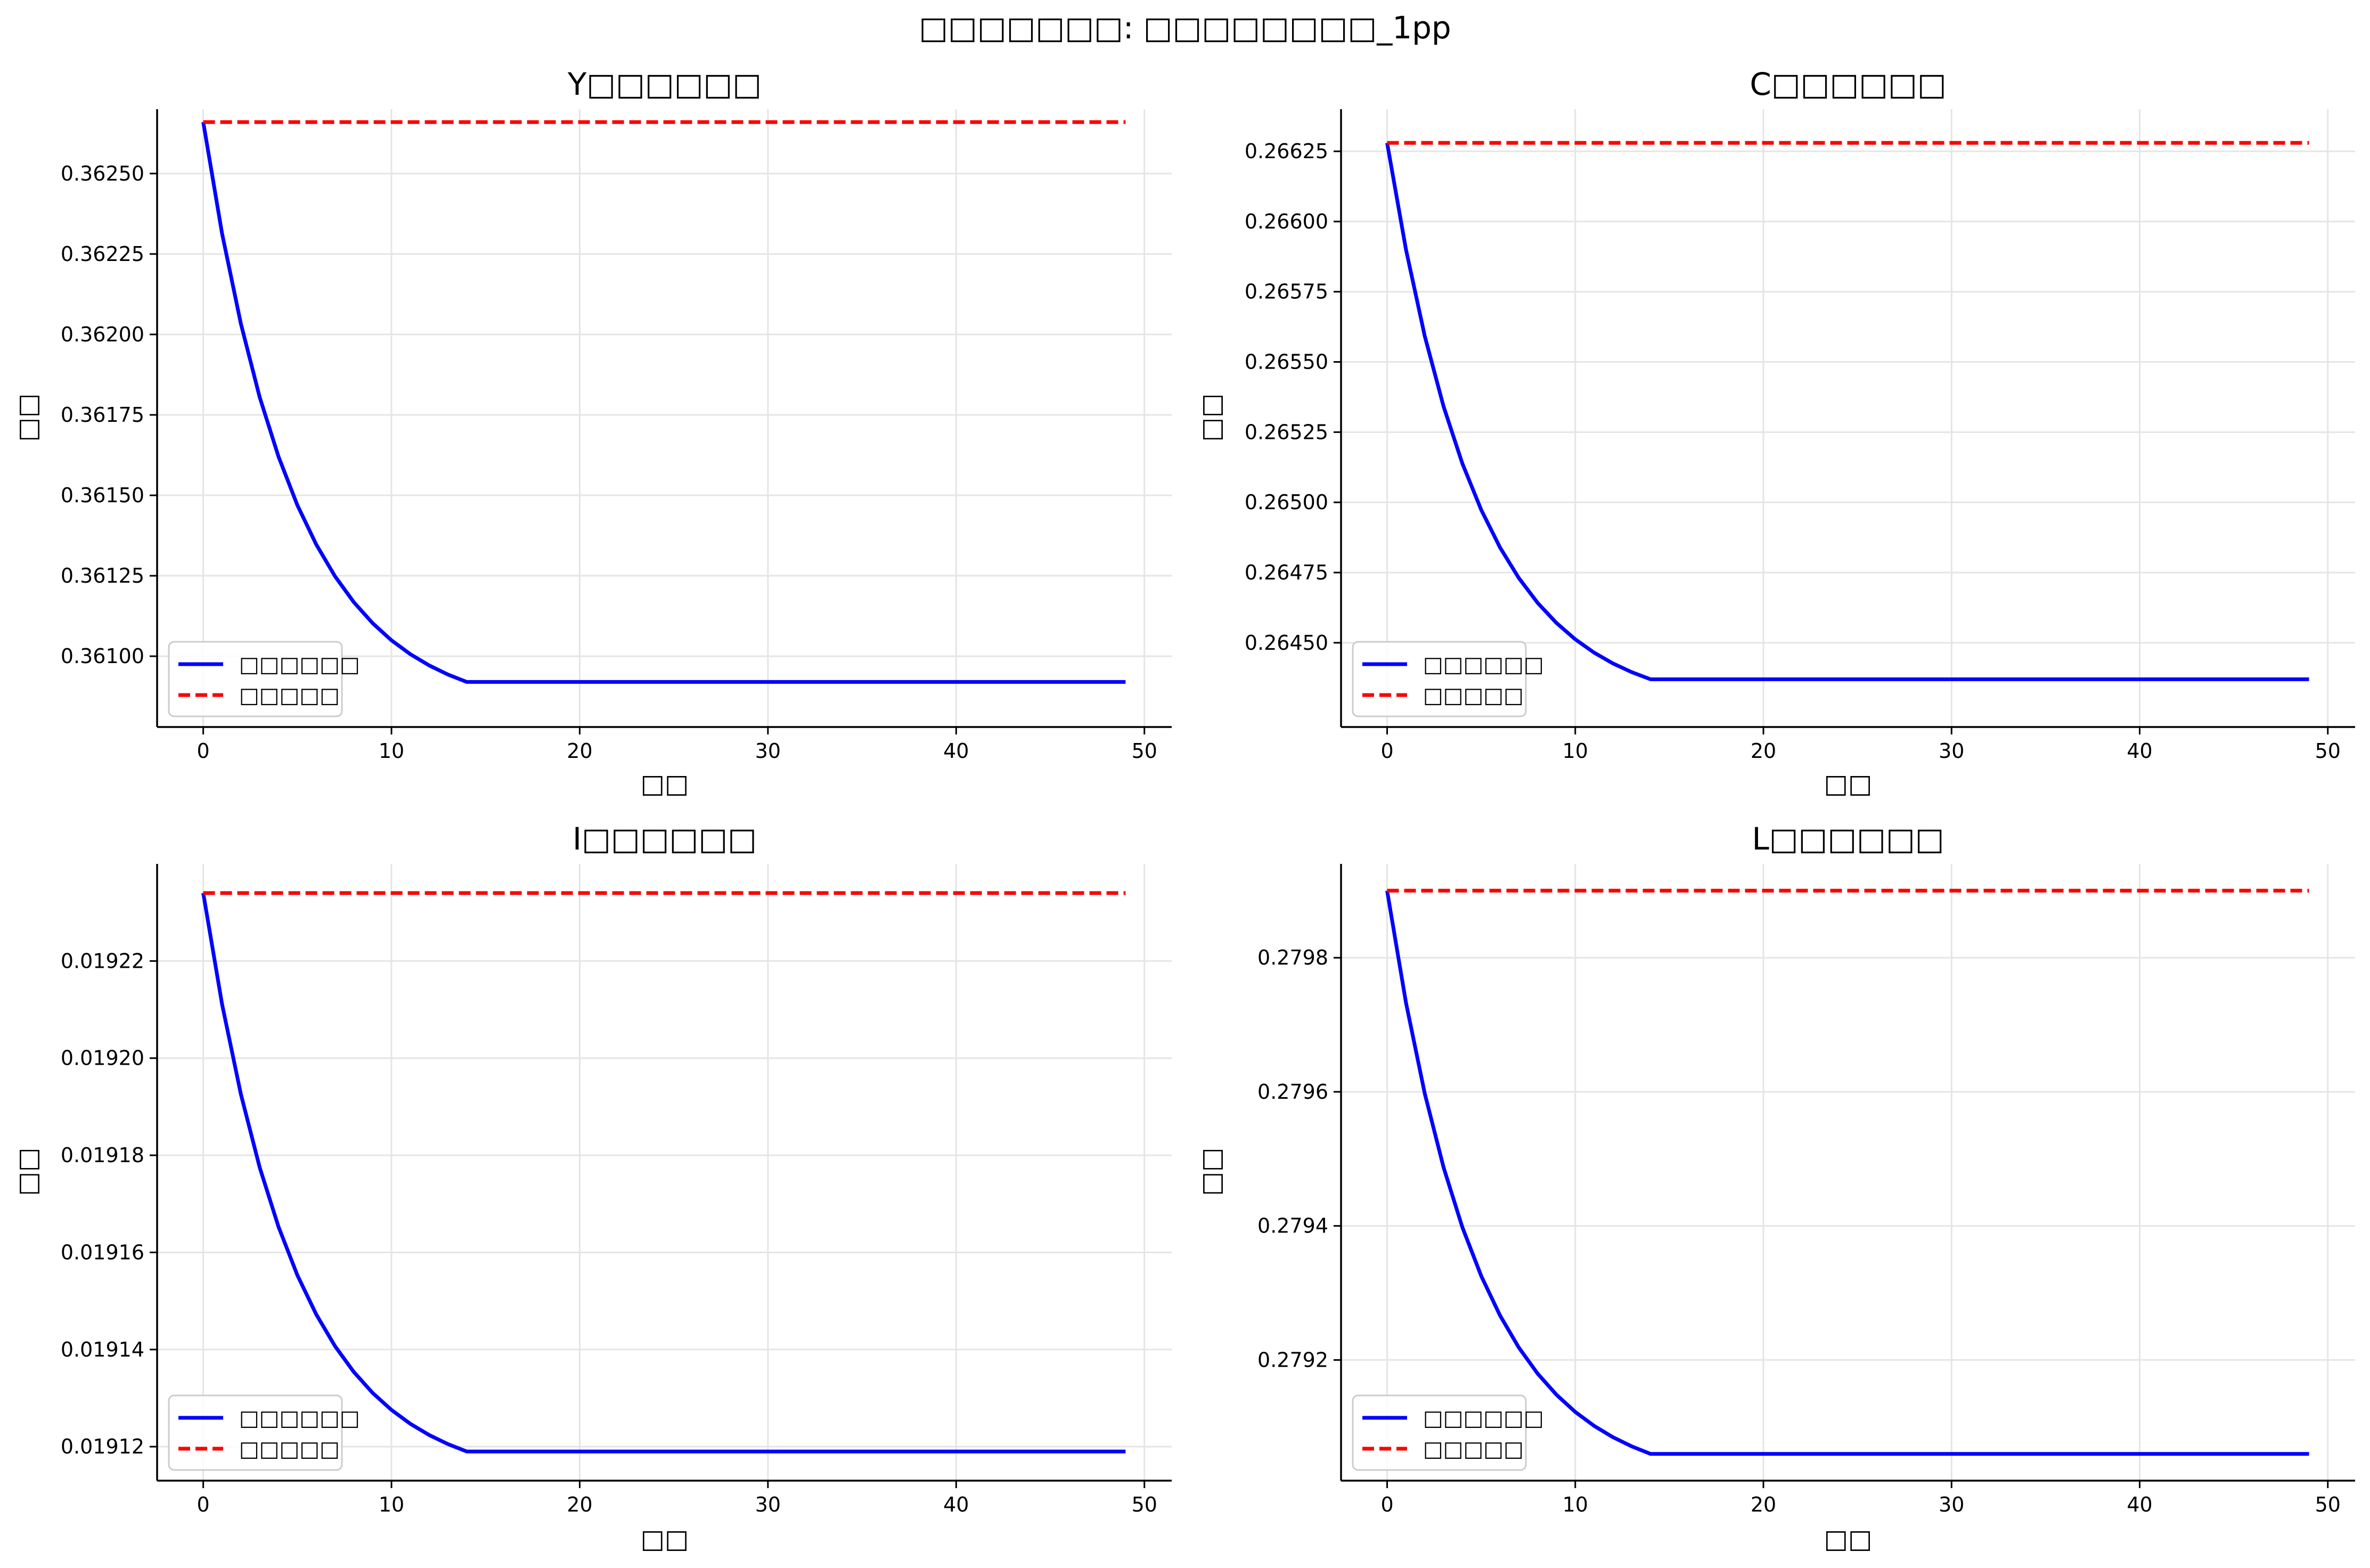 The image size is (2370, 1568). Describe the element at coordinates (1293, 1360) in the screenshot. I see `y-tick-label: 0.2792` at that location.